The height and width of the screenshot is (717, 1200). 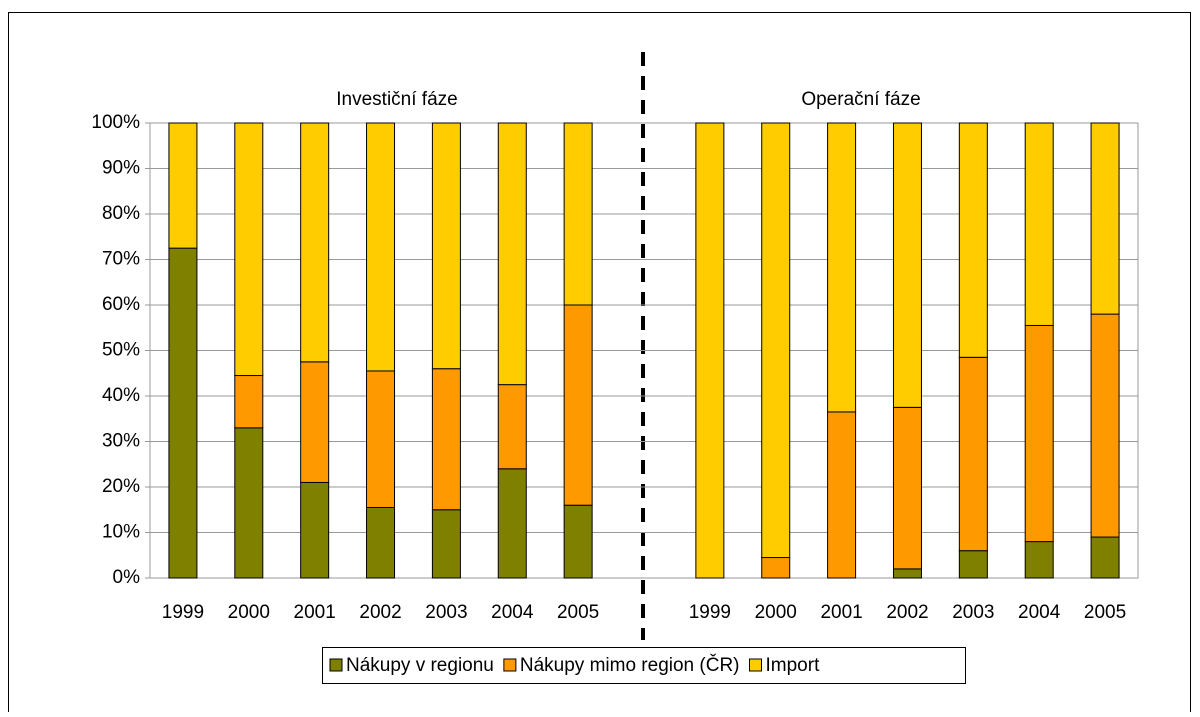 What do you see at coordinates (115, 122) in the screenshot?
I see `y-tick-label: 100%` at bounding box center [115, 122].